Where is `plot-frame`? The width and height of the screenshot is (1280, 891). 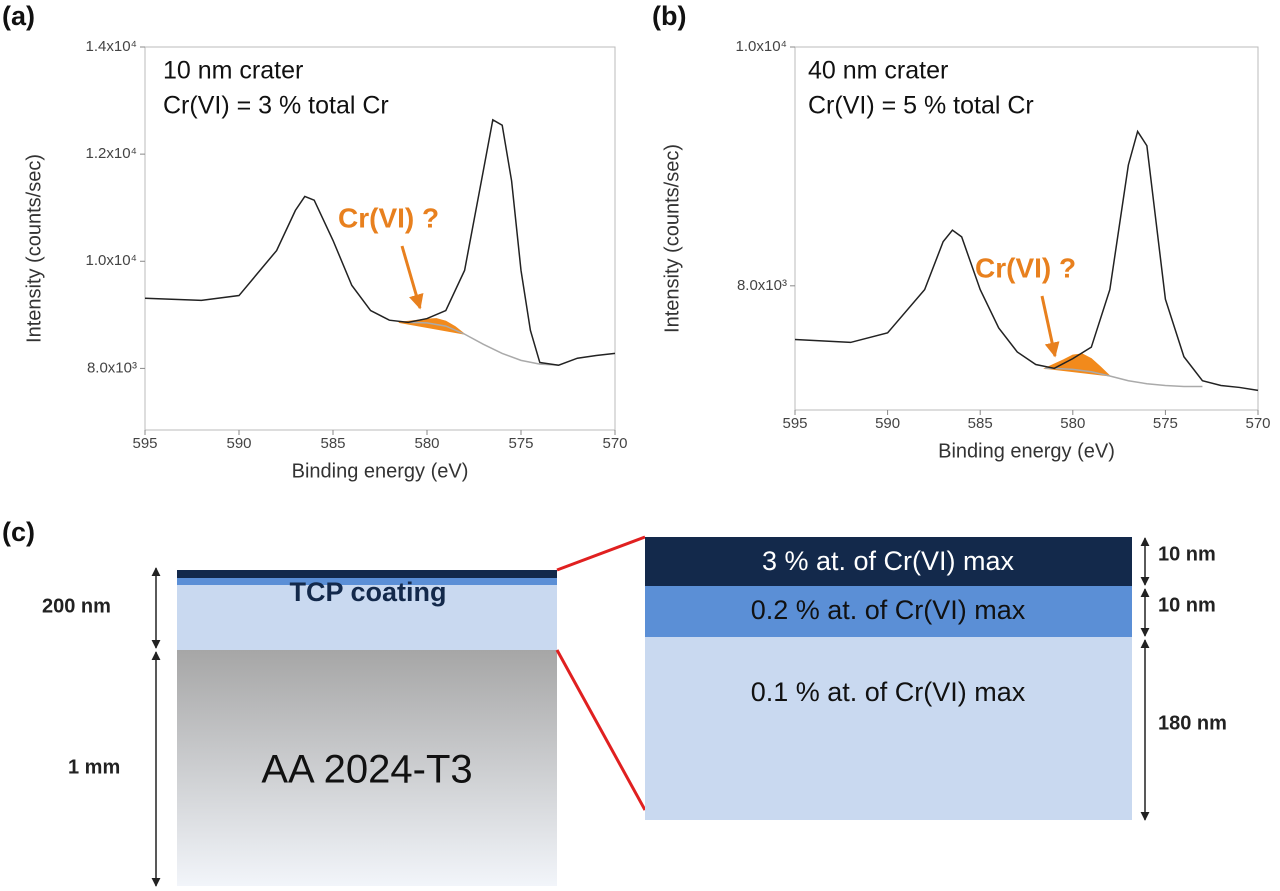
plot-frame is located at coordinates (1026, 228).